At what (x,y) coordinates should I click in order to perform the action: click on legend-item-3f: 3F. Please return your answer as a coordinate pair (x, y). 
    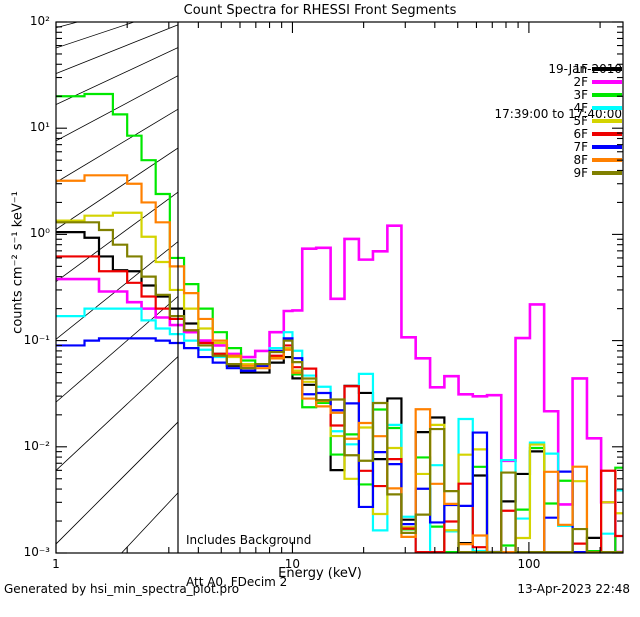
    Looking at the image, I should click on (597, 94).